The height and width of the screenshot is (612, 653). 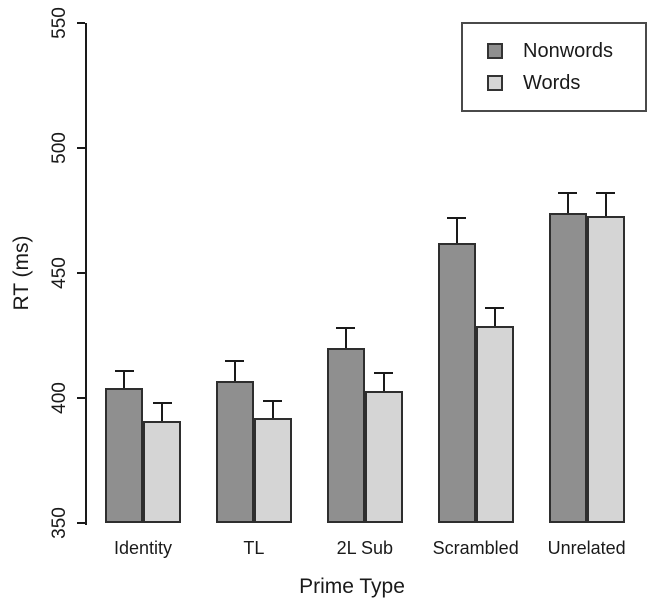 I want to click on bar-words-scrambled, so click(x=494, y=424).